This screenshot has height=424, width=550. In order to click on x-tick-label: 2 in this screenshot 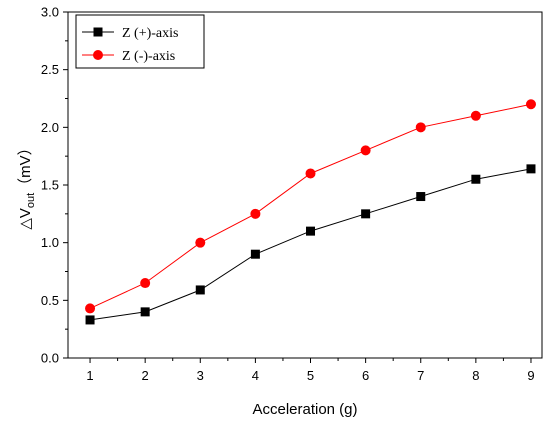, I will do `click(145, 375)`.